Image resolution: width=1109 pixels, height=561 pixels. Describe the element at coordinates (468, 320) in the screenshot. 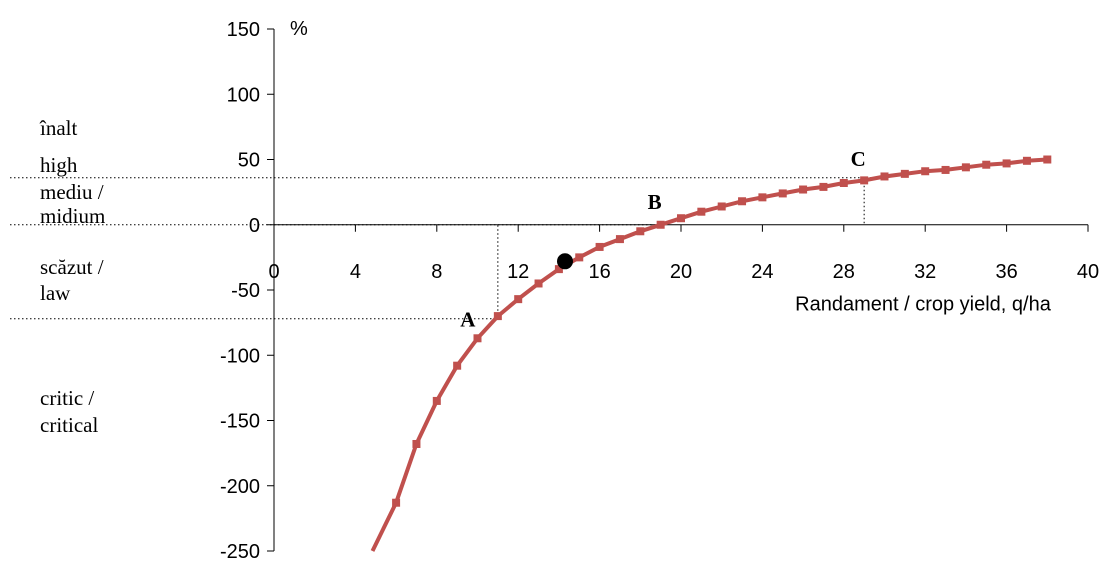

I see `annotation-label: A` at that location.